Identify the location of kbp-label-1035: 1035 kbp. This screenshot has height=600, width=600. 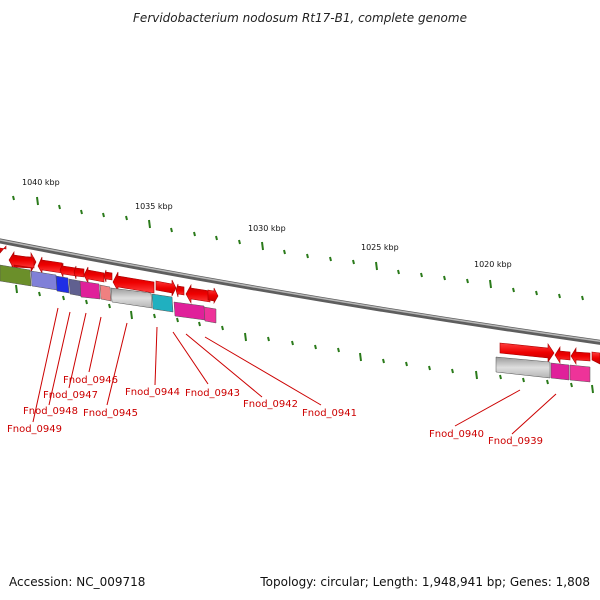
(154, 206).